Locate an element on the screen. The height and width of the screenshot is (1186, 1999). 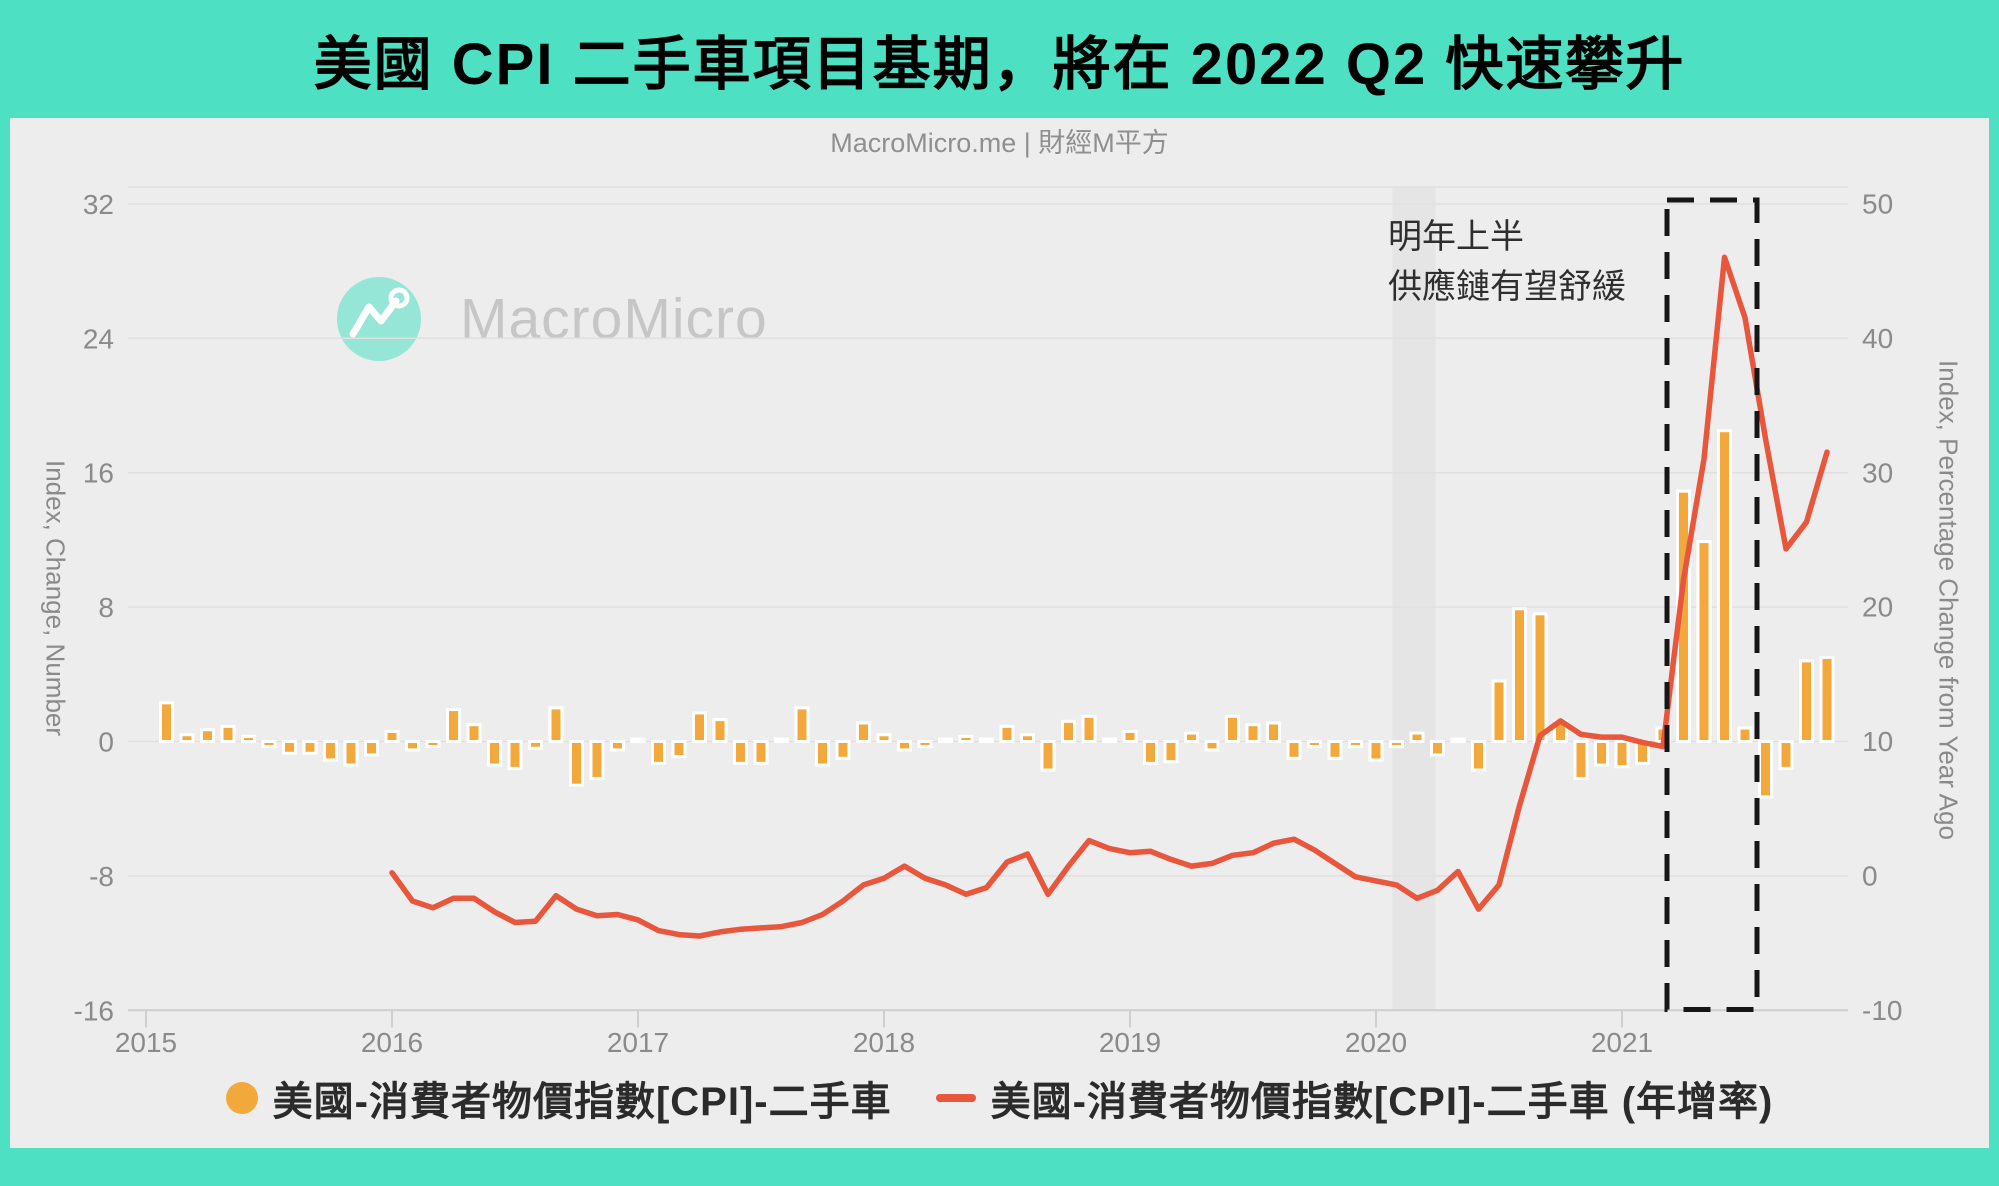
bar-series-marker-icon is located at coordinates (241, 1098).